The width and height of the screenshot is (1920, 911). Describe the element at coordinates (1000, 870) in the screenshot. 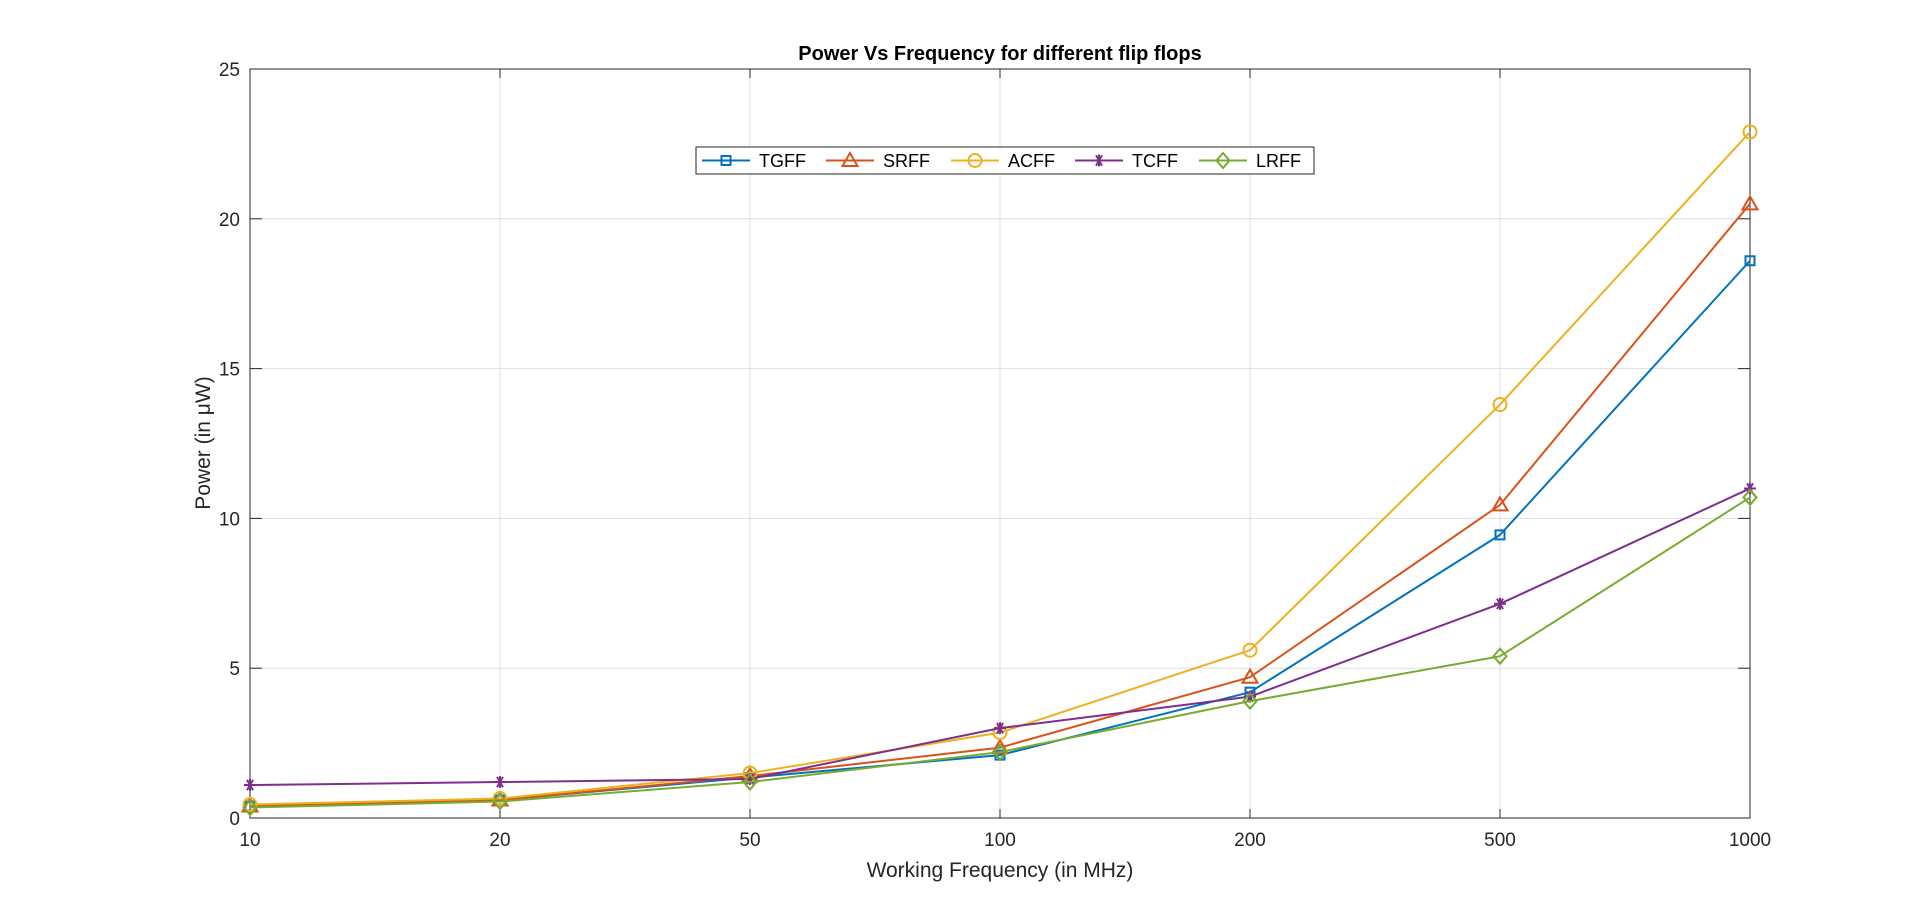

I see `x-axis-label: Working Frequency (in MHz)` at that location.